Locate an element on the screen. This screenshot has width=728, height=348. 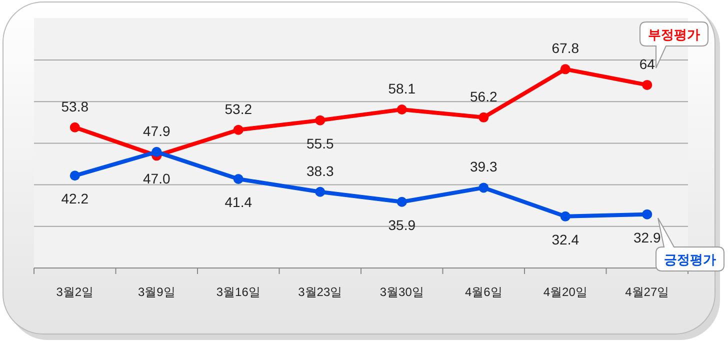
x-tick-label: 3월23일 is located at coordinates (320, 292).